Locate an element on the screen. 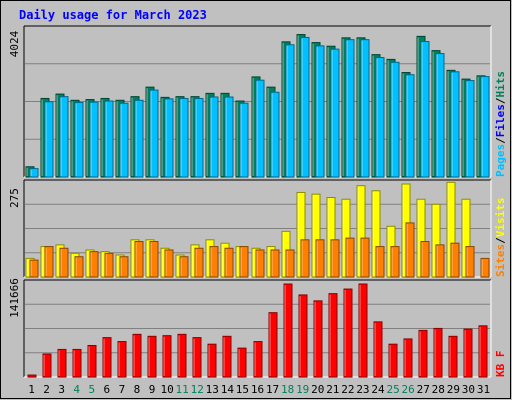 This screenshot has height=400, width=512. panel-legend: Sites/Visits is located at coordinates (500, 238).